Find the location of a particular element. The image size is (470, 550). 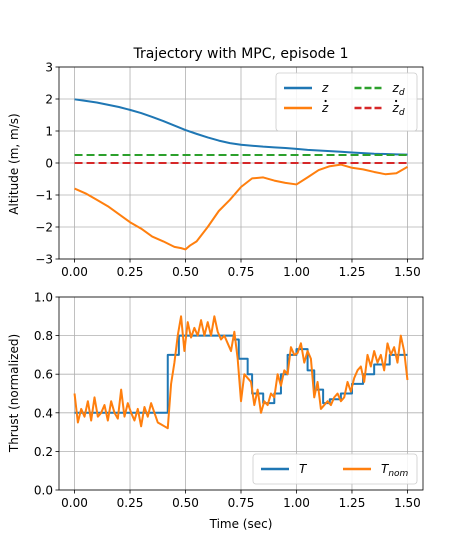

thrust-xtick-label: 1.50 is located at coordinates (407, 503).